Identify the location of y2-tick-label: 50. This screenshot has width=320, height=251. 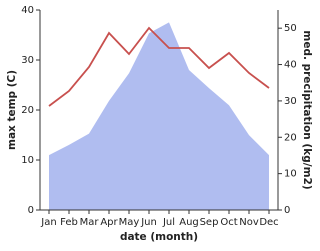
(290, 28).